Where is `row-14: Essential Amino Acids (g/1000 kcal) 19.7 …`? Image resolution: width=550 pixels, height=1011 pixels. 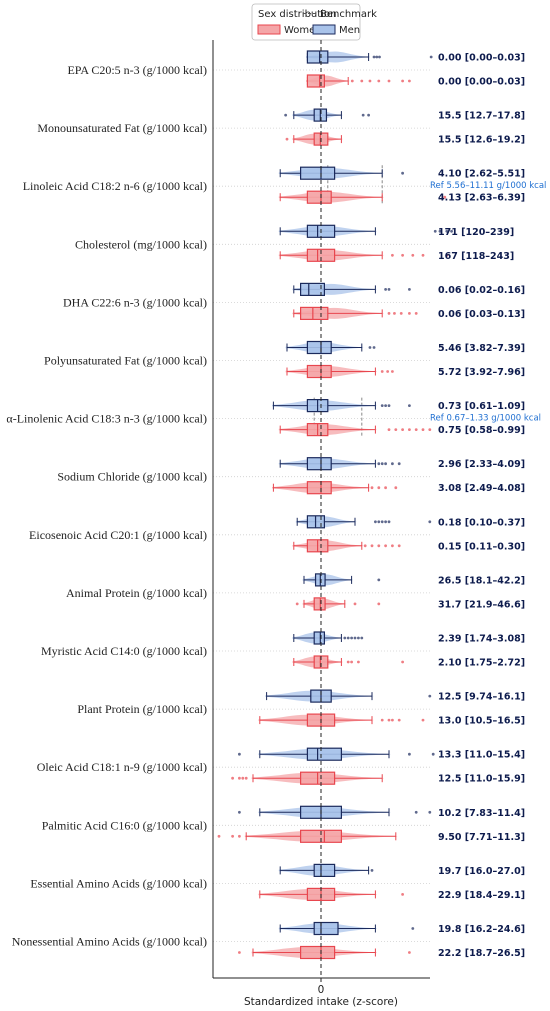 row-14: Essential Amino Acids (g/1000 kcal) 19.7 … is located at coordinates (277, 882).